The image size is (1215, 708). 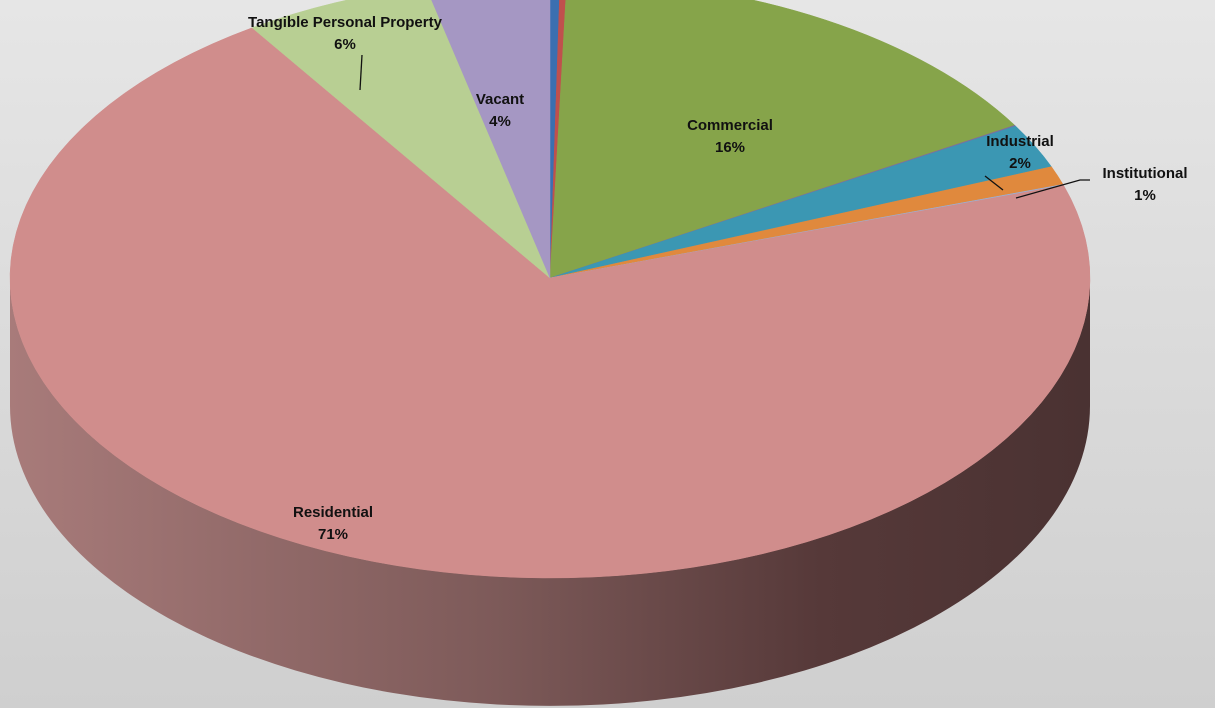 I want to click on slice-label-name-institutional: Institutional, so click(x=1145, y=173).